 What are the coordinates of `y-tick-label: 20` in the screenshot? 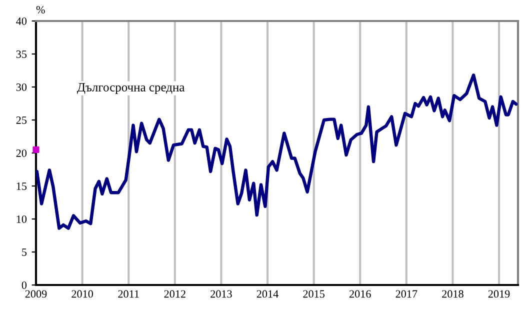 It's located at (21, 153).